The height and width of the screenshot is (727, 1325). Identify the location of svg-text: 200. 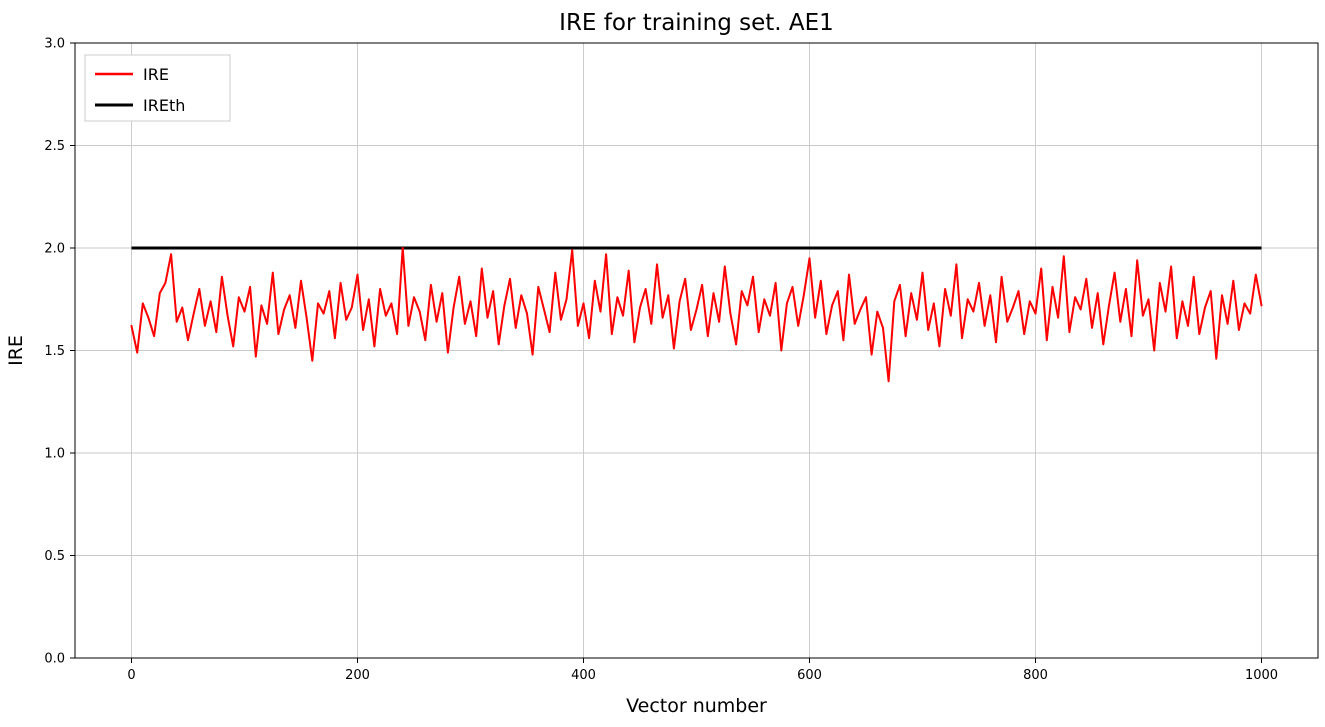
(357, 675).